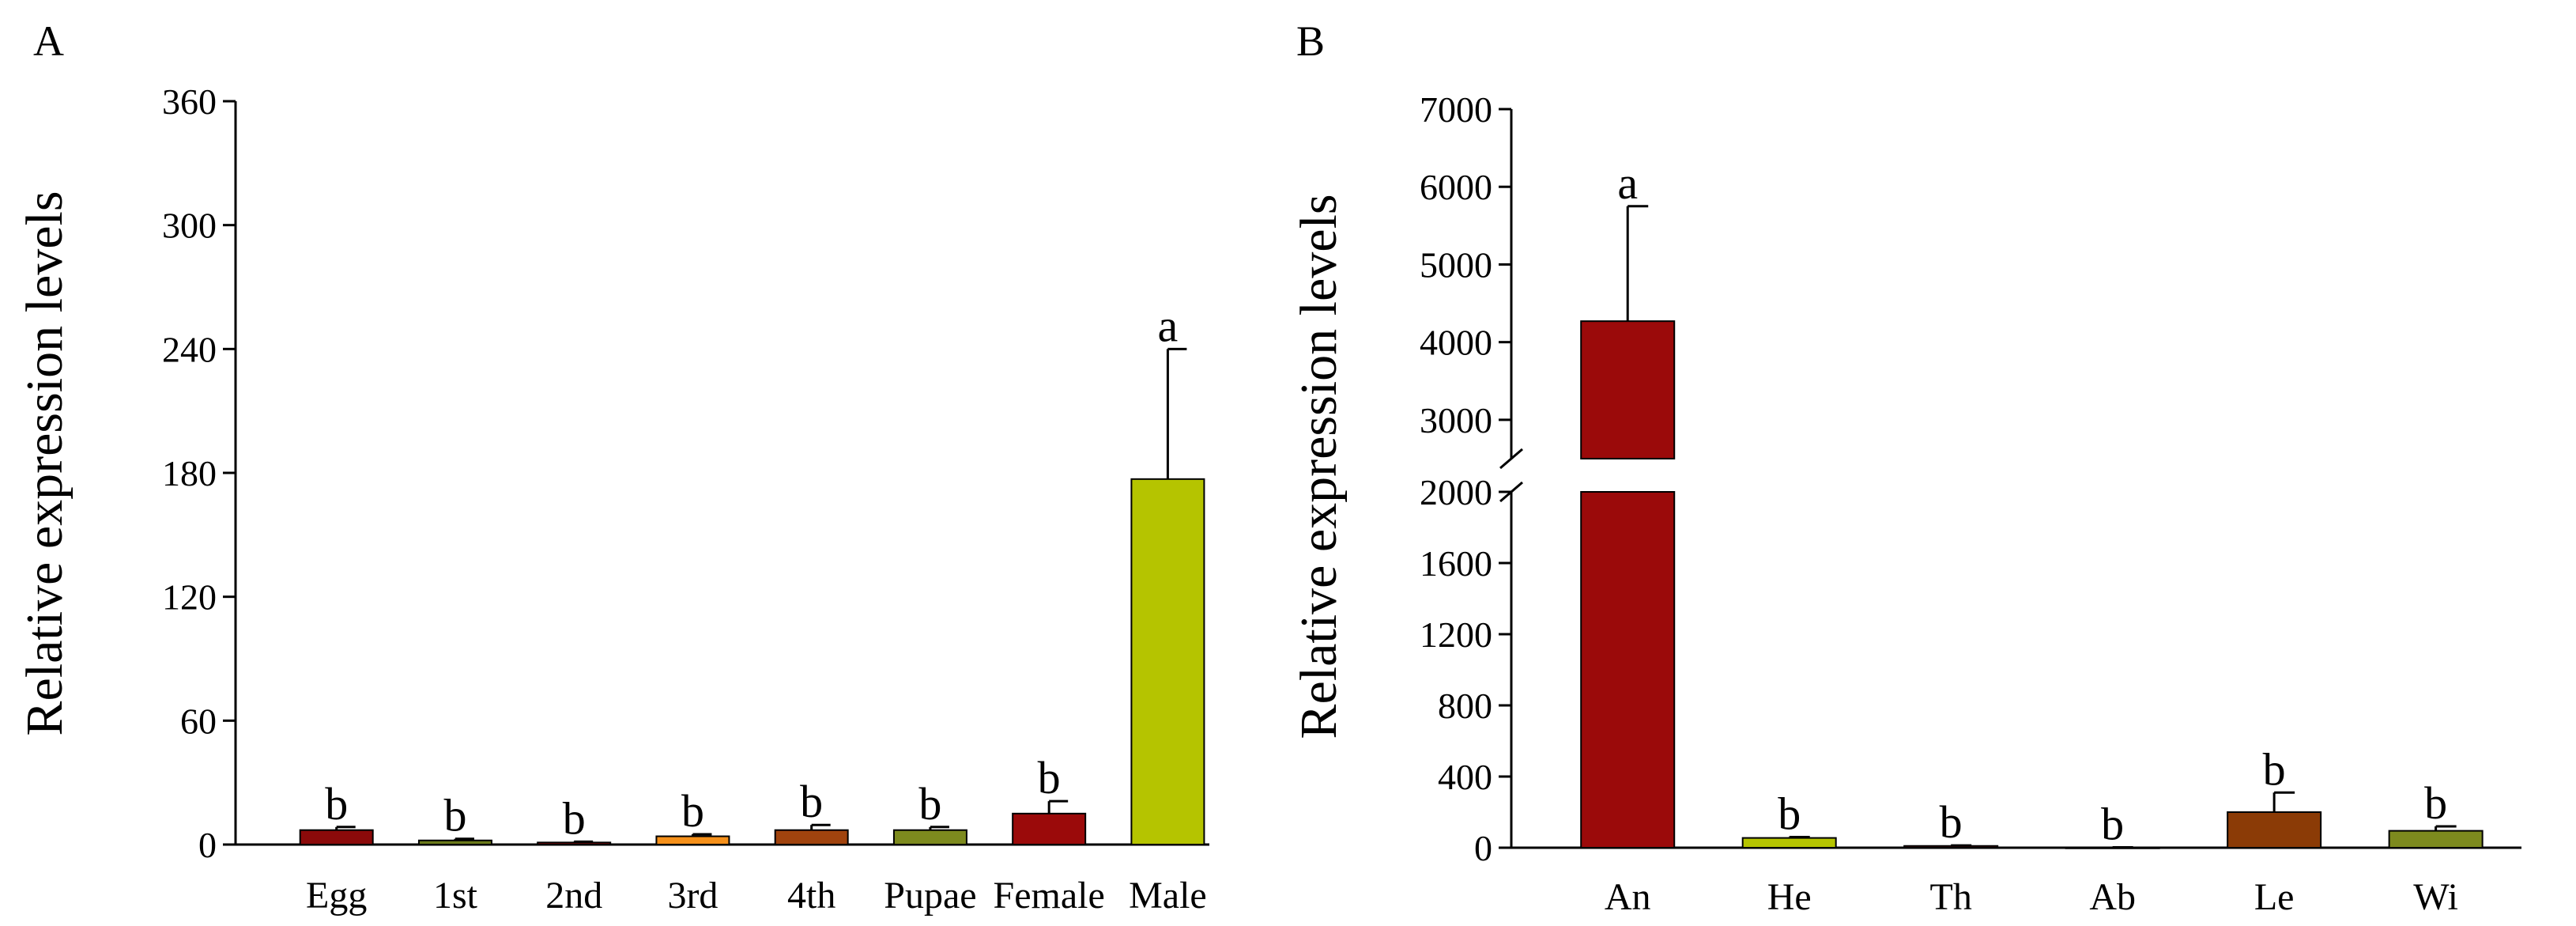 Image resolution: width=2576 pixels, height=926 pixels. What do you see at coordinates (1465, 777) in the screenshot?
I see `y-tick-label-b: 400` at bounding box center [1465, 777].